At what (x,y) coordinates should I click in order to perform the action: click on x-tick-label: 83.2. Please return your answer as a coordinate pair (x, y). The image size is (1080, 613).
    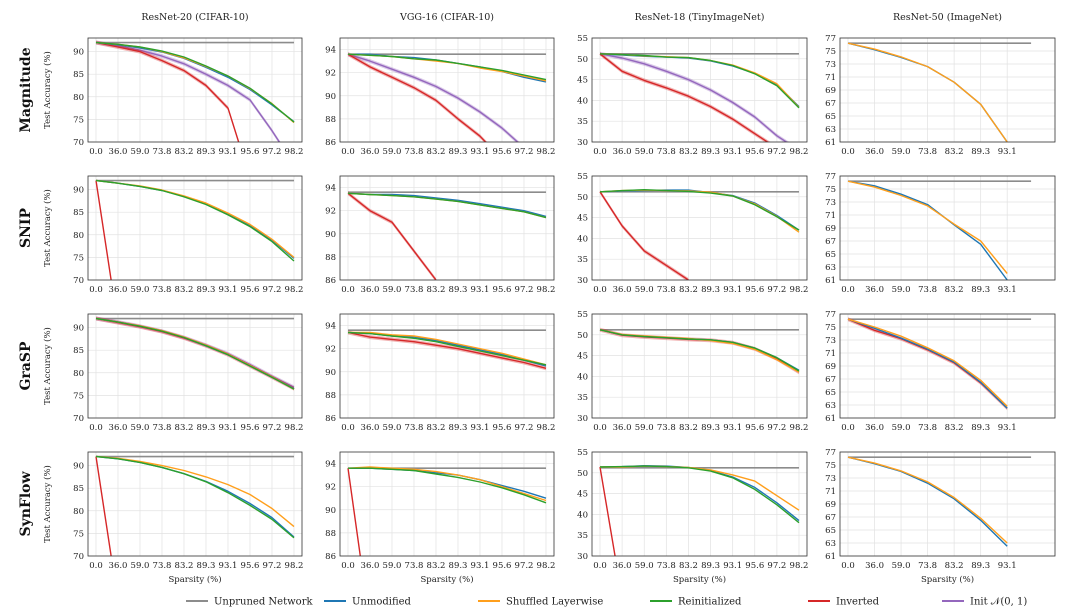
    Looking at the image, I should click on (688, 566).